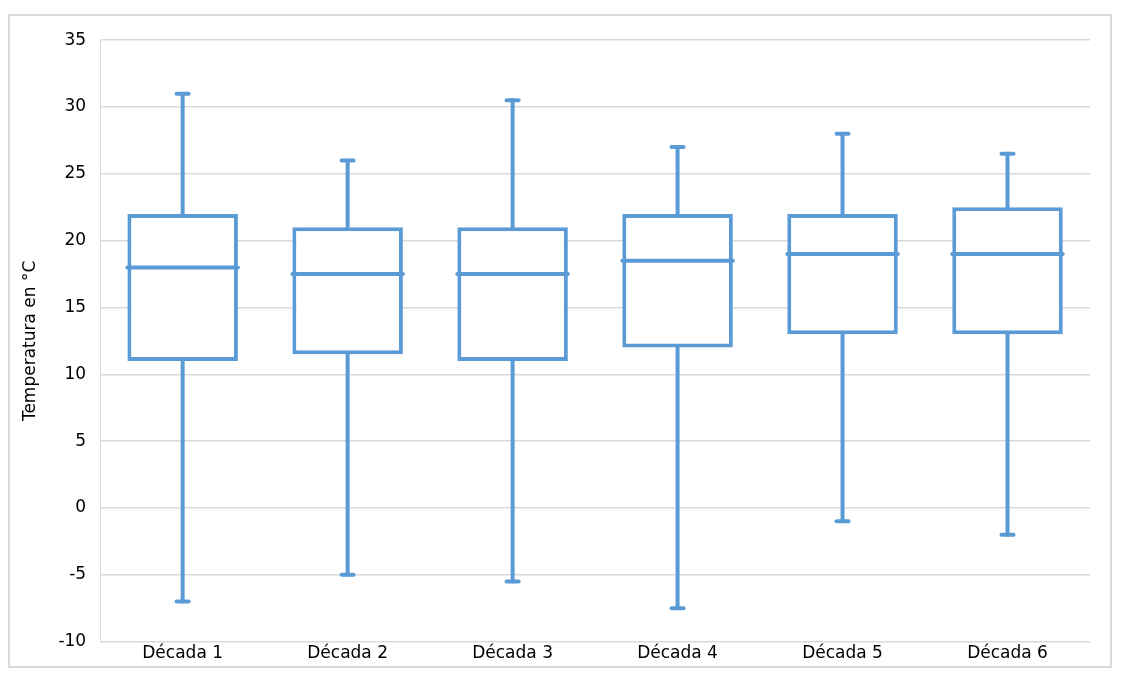 This screenshot has width=1126, height=683. Describe the element at coordinates (75, 172) in the screenshot. I see `y-tick-label: 25` at that location.